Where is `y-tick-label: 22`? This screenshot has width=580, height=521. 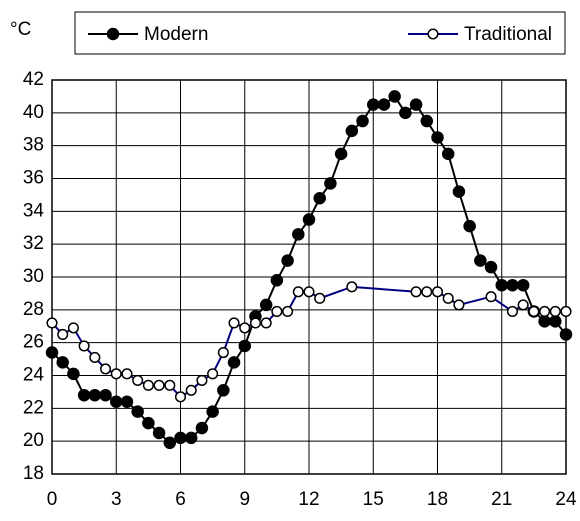 y-tick-label: 22 is located at coordinates (33, 407).